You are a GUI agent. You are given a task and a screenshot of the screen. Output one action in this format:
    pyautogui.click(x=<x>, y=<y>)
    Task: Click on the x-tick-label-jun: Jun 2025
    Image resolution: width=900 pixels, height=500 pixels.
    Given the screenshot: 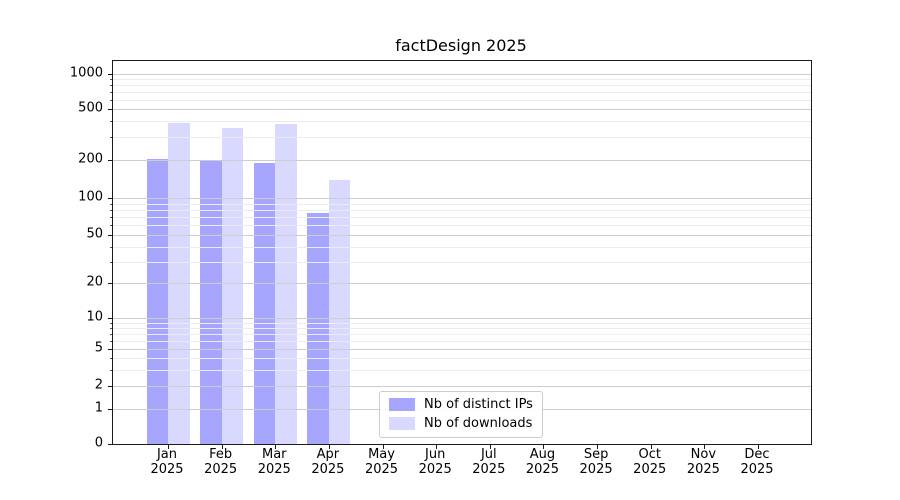 What is the action you would take?
    pyautogui.click(x=435, y=462)
    